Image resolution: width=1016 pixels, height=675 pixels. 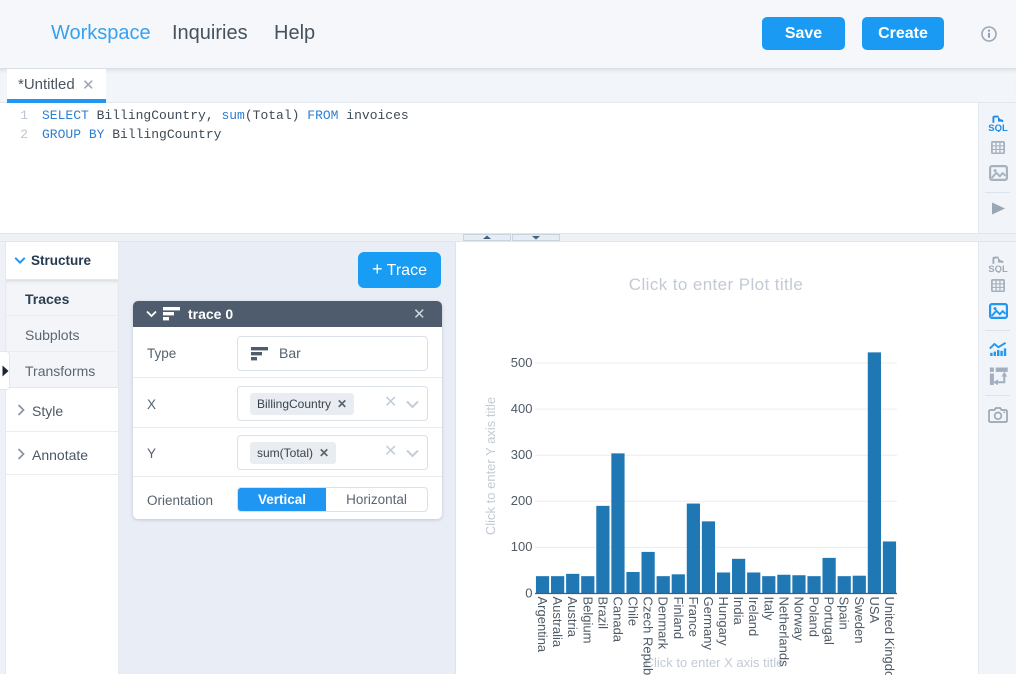 What do you see at coordinates (693, 617) in the screenshot?
I see `svg-text: France` at bounding box center [693, 617].